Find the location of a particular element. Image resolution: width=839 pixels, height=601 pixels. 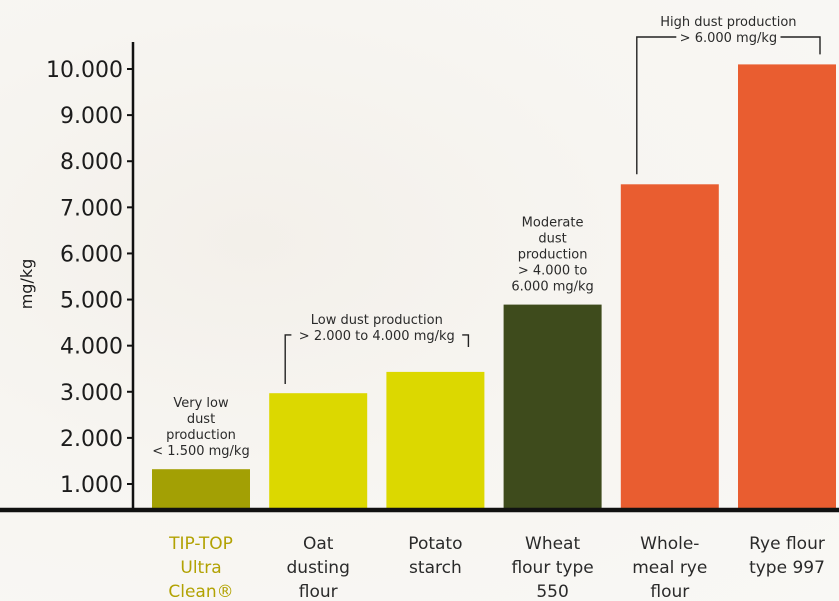

annotation-text: 6.000 mg/kg is located at coordinates (552, 287).